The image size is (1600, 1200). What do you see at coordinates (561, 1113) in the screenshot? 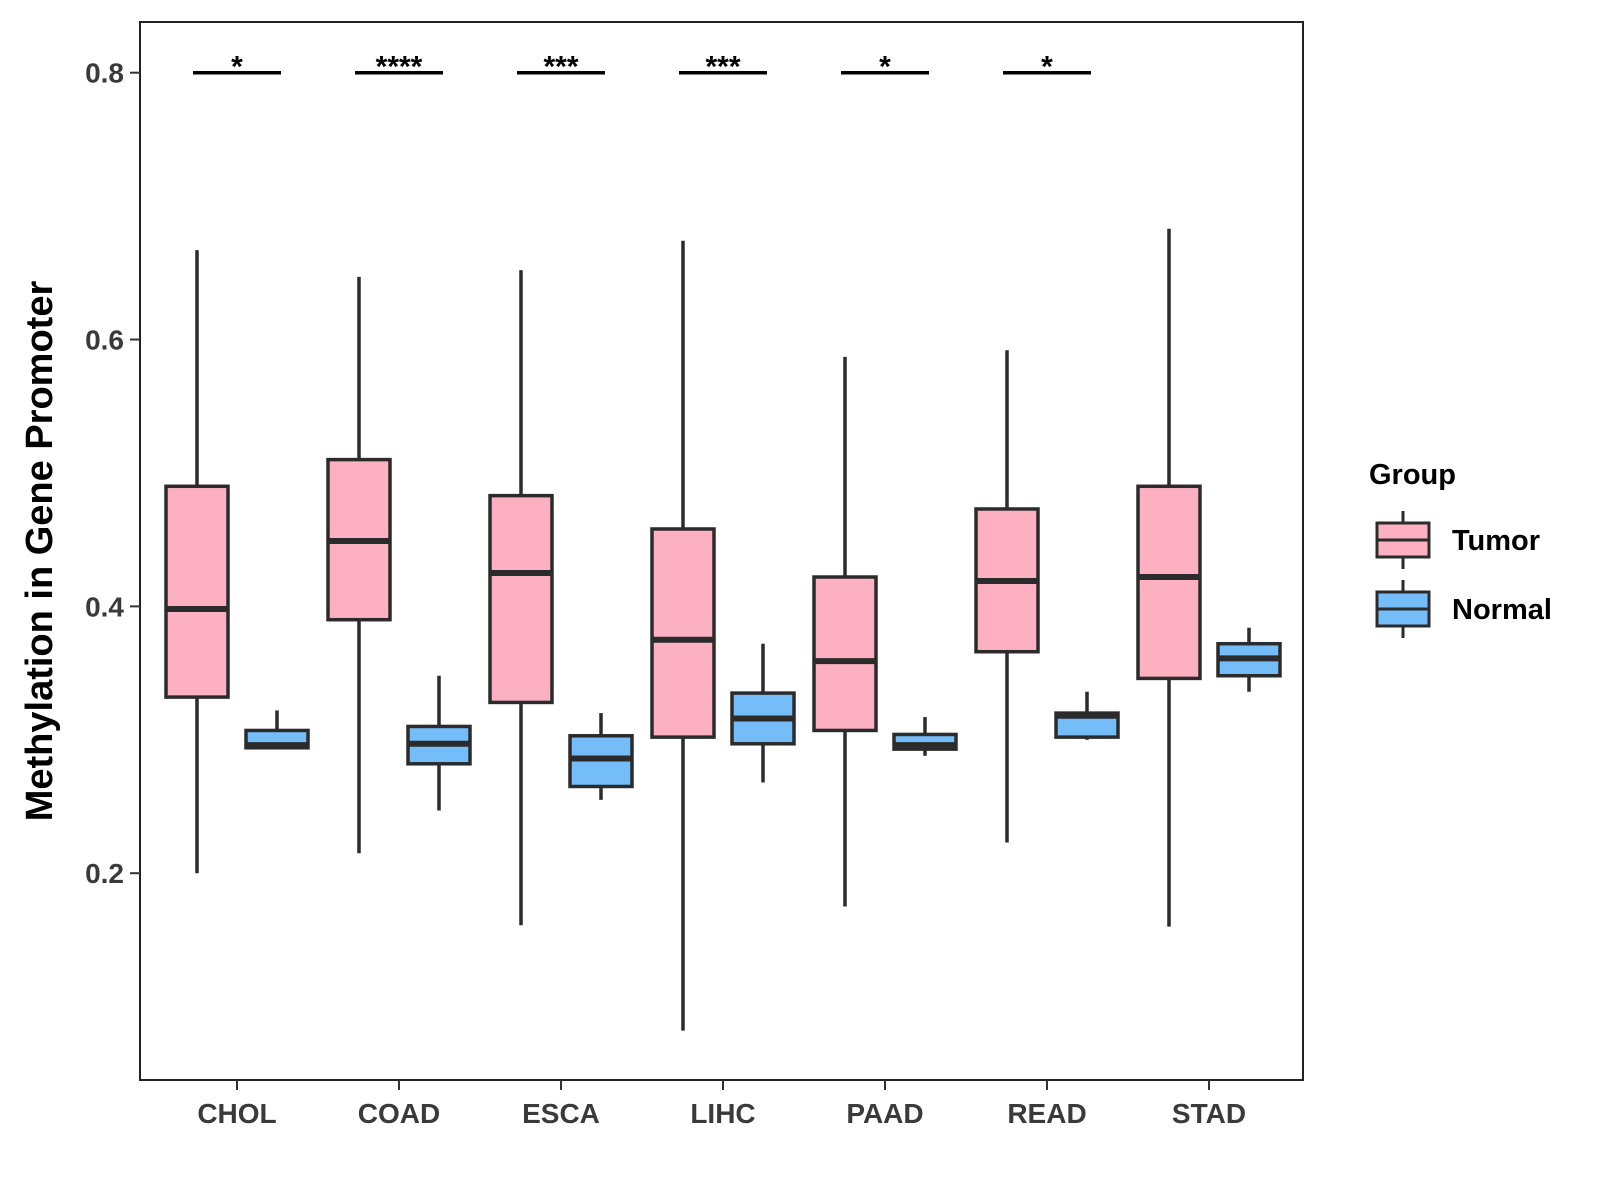
I see `x-tick-label: ESCA` at bounding box center [561, 1113].